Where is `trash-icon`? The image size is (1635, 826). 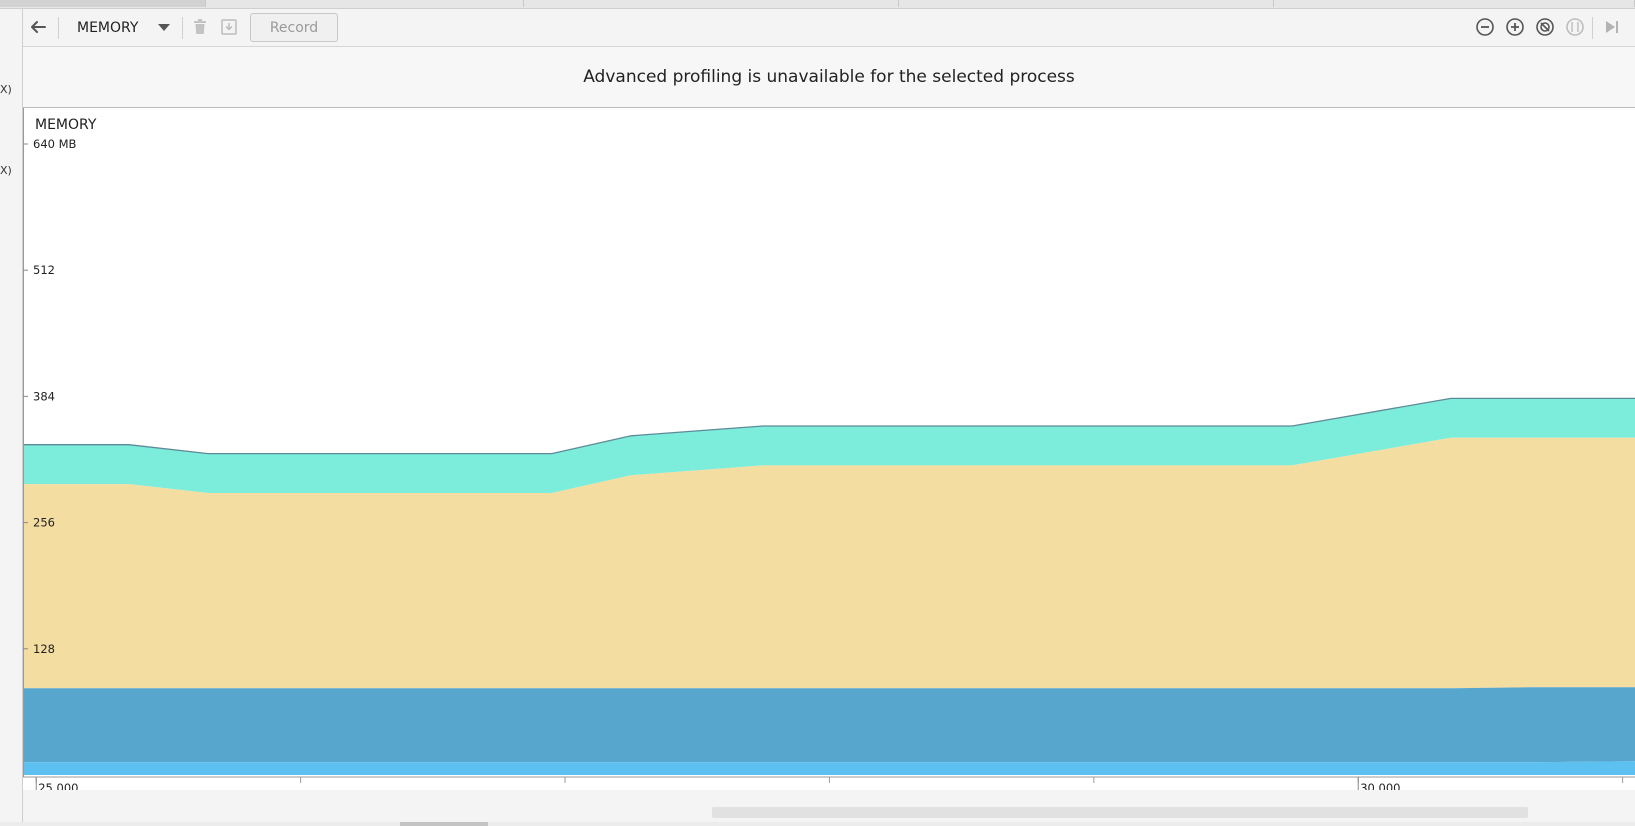 trash-icon is located at coordinates (200, 27).